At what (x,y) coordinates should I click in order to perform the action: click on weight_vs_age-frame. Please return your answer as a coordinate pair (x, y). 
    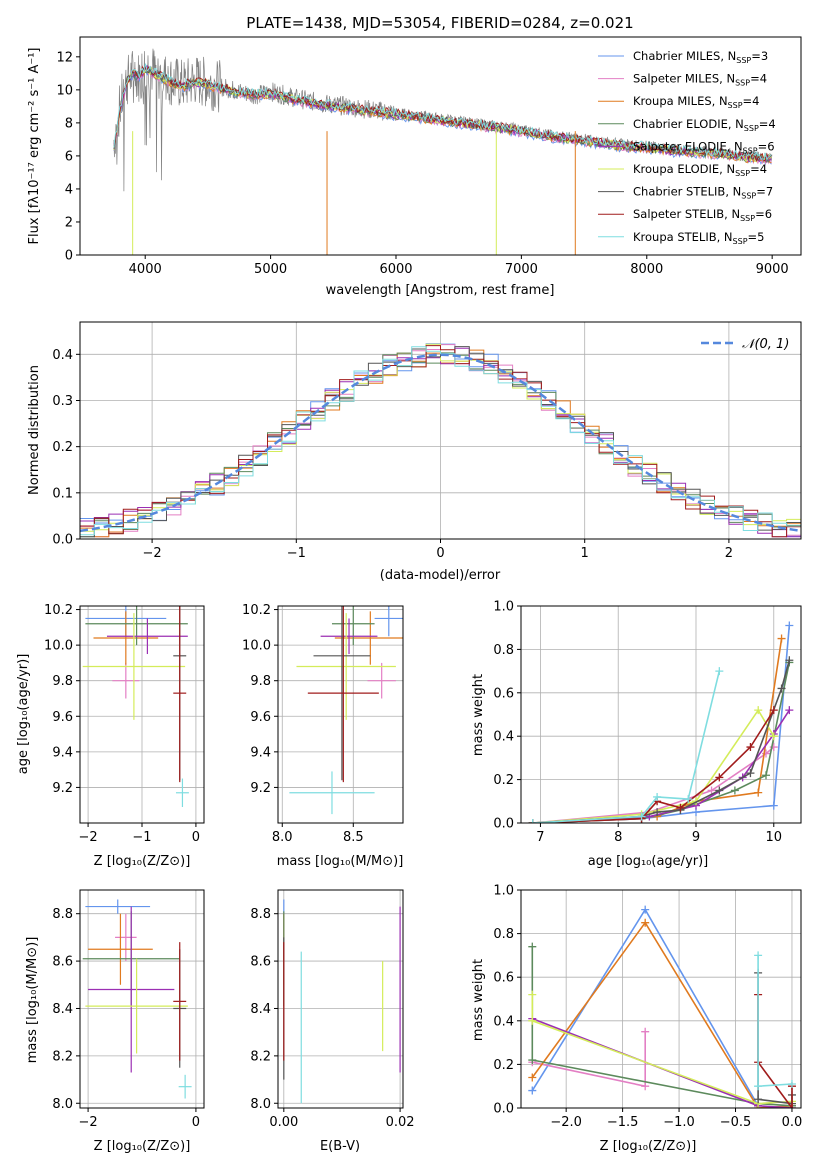
    Looking at the image, I should click on (661, 714).